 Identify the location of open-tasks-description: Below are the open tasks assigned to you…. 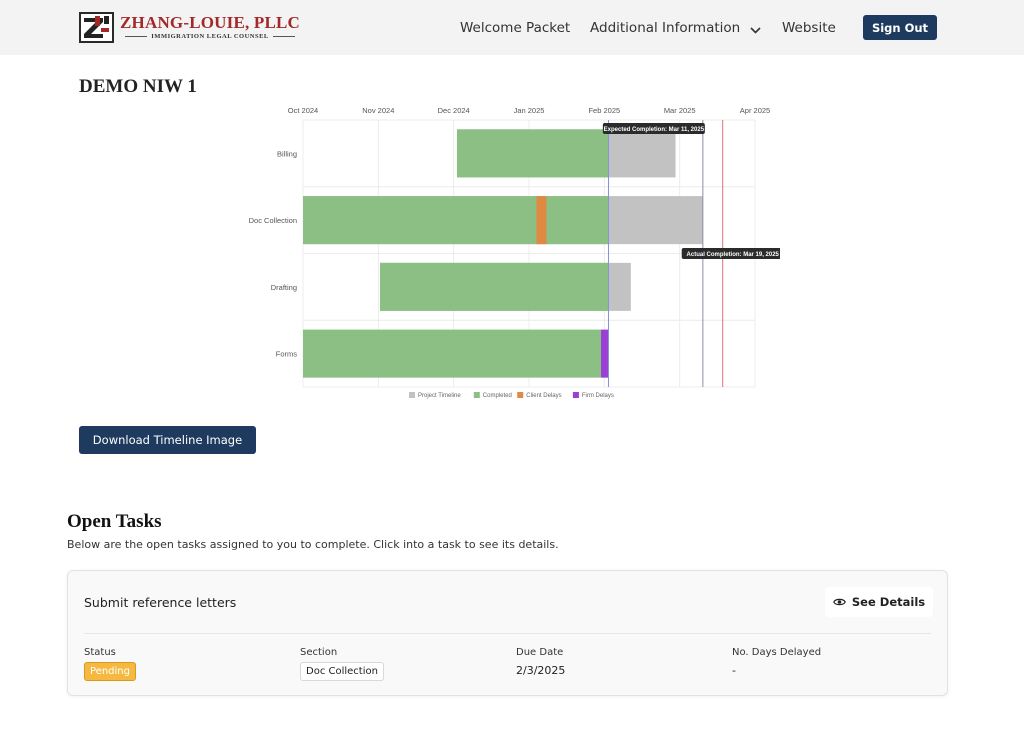
(313, 544).